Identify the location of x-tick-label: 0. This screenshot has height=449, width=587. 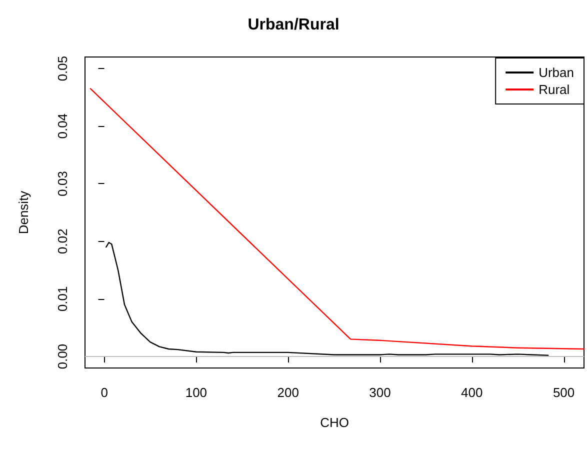
(104, 392).